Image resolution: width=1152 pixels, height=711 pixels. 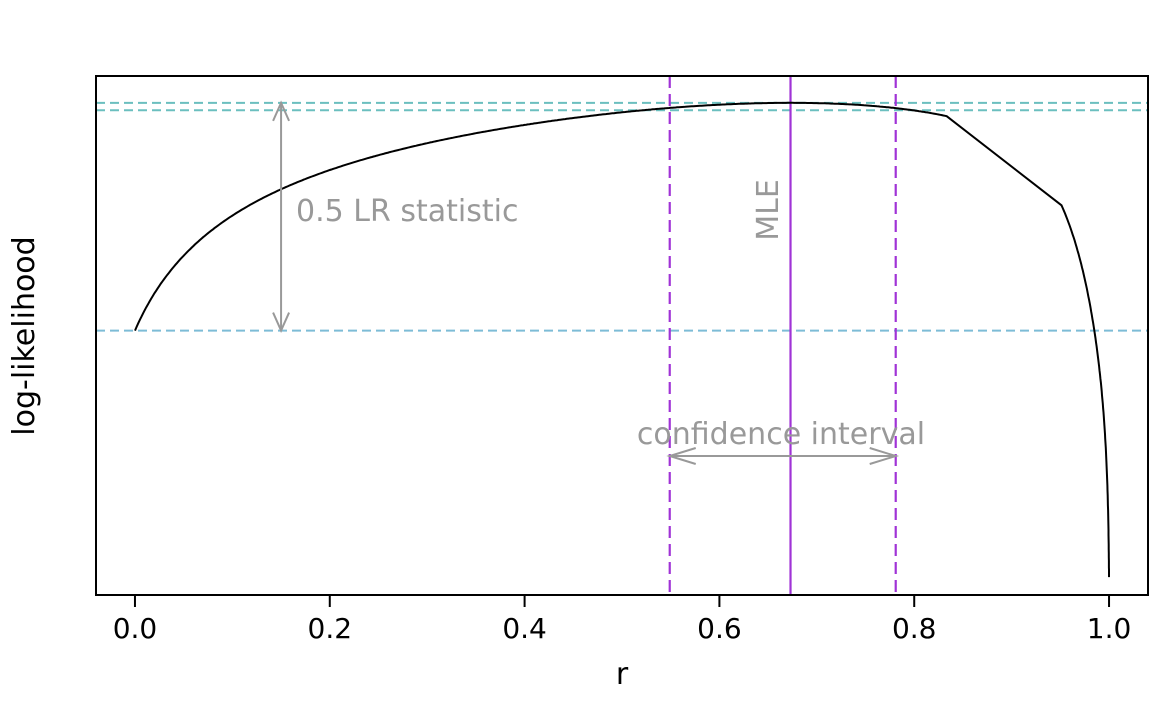 What do you see at coordinates (135, 628) in the screenshot?
I see `x-tick-label: 0.0` at bounding box center [135, 628].